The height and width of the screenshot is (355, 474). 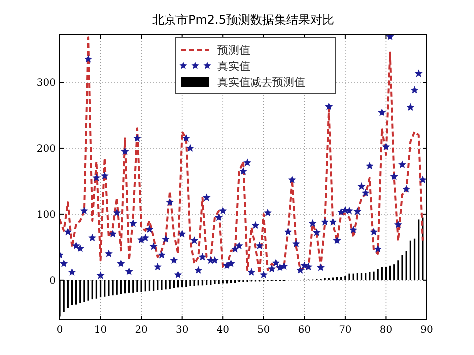 What do you see at coordinates (46, 83) in the screenshot?
I see `y-tick-label: 300` at bounding box center [46, 83].